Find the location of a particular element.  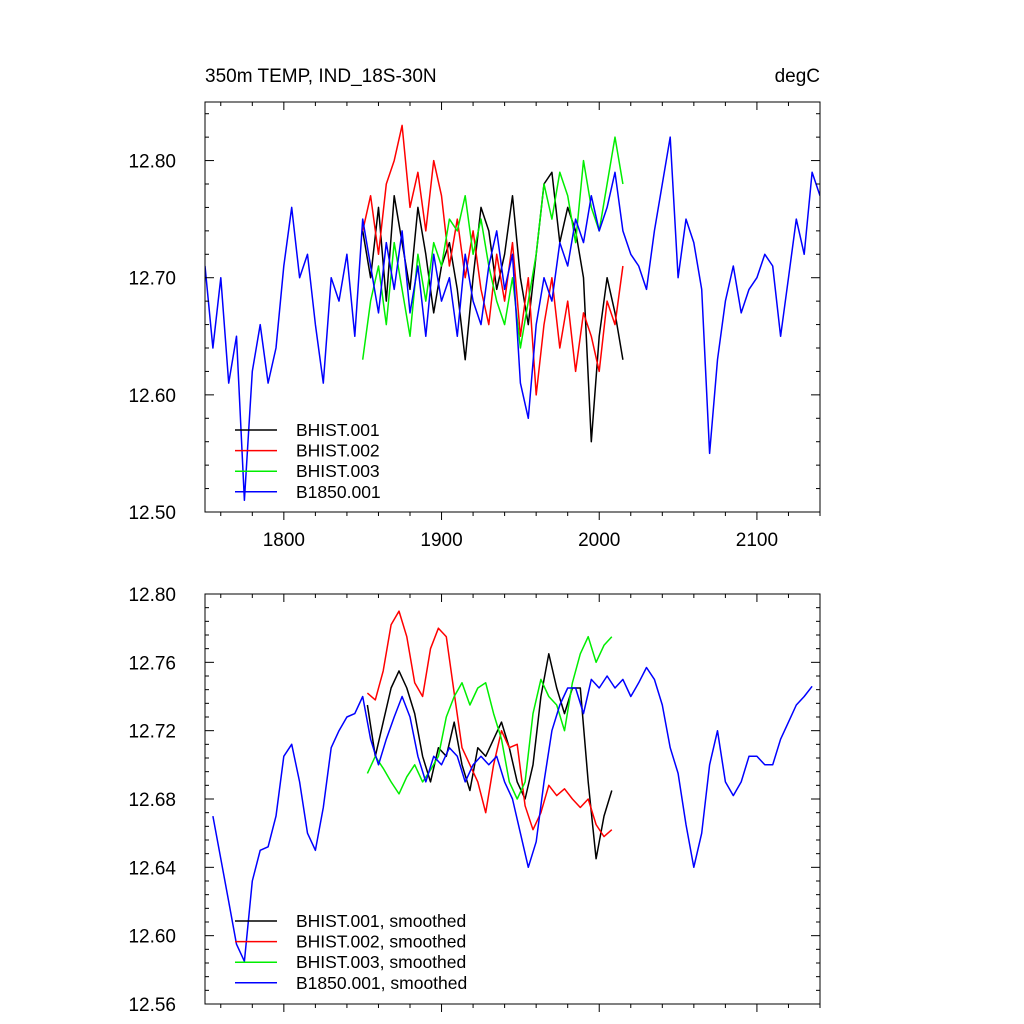

series-line-bhist-002-smoothed is located at coordinates (489, 724).